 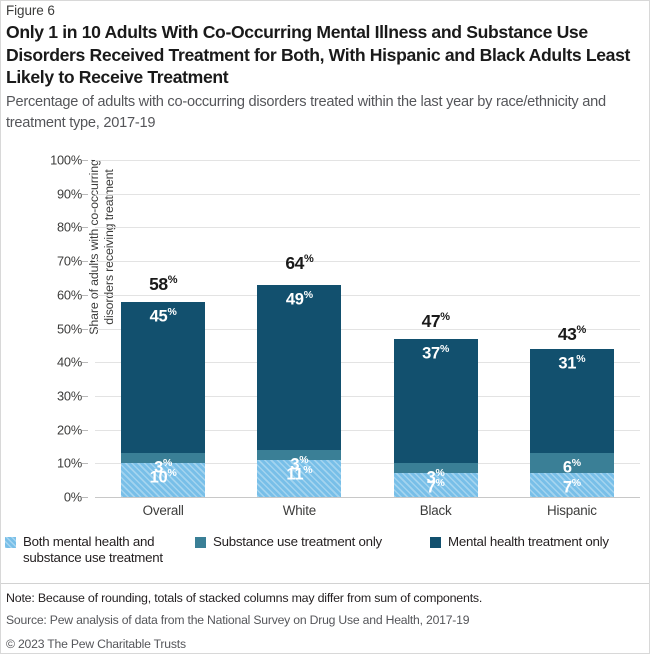 I want to click on y-axis-tick-label: 70%, so click(x=69, y=261).